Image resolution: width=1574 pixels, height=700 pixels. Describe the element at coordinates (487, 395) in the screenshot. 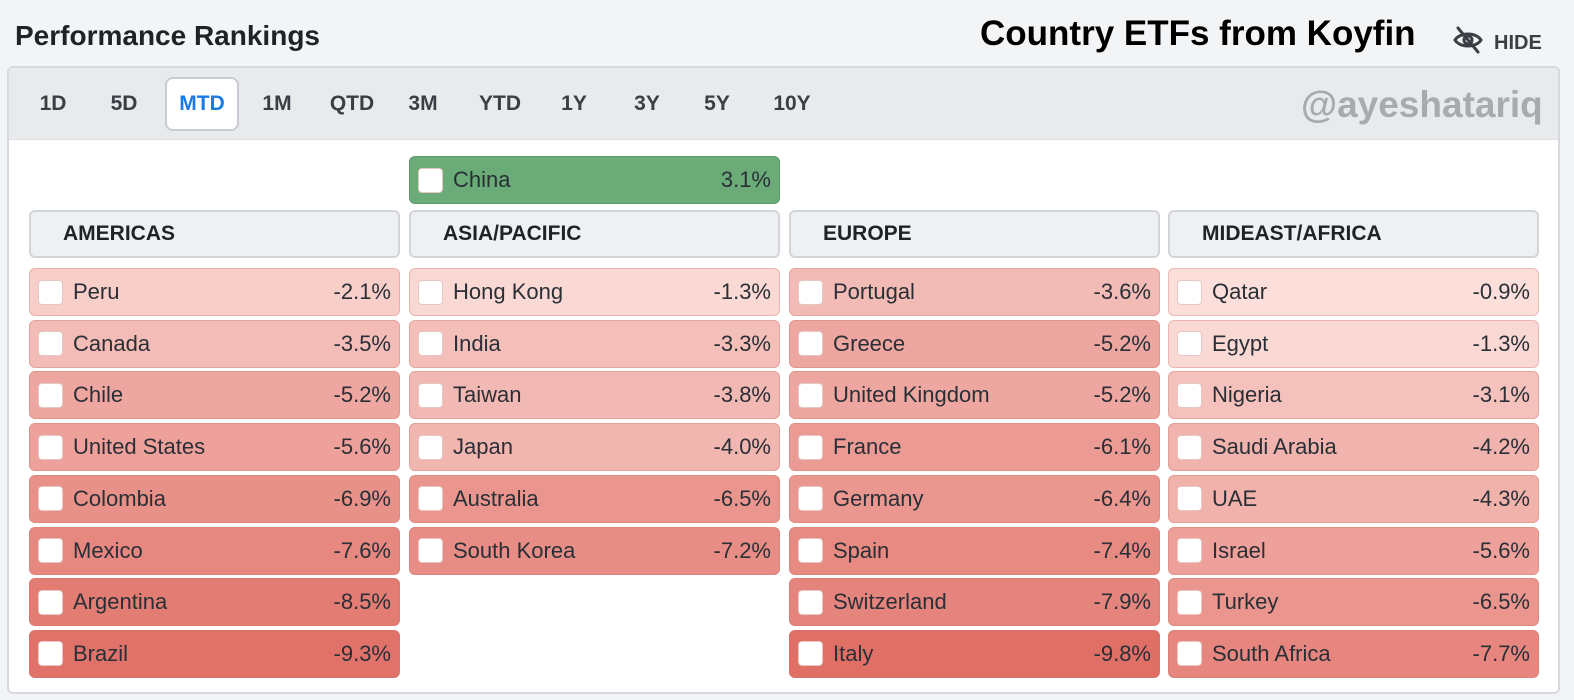

I see `country-name: Taiwan` at that location.